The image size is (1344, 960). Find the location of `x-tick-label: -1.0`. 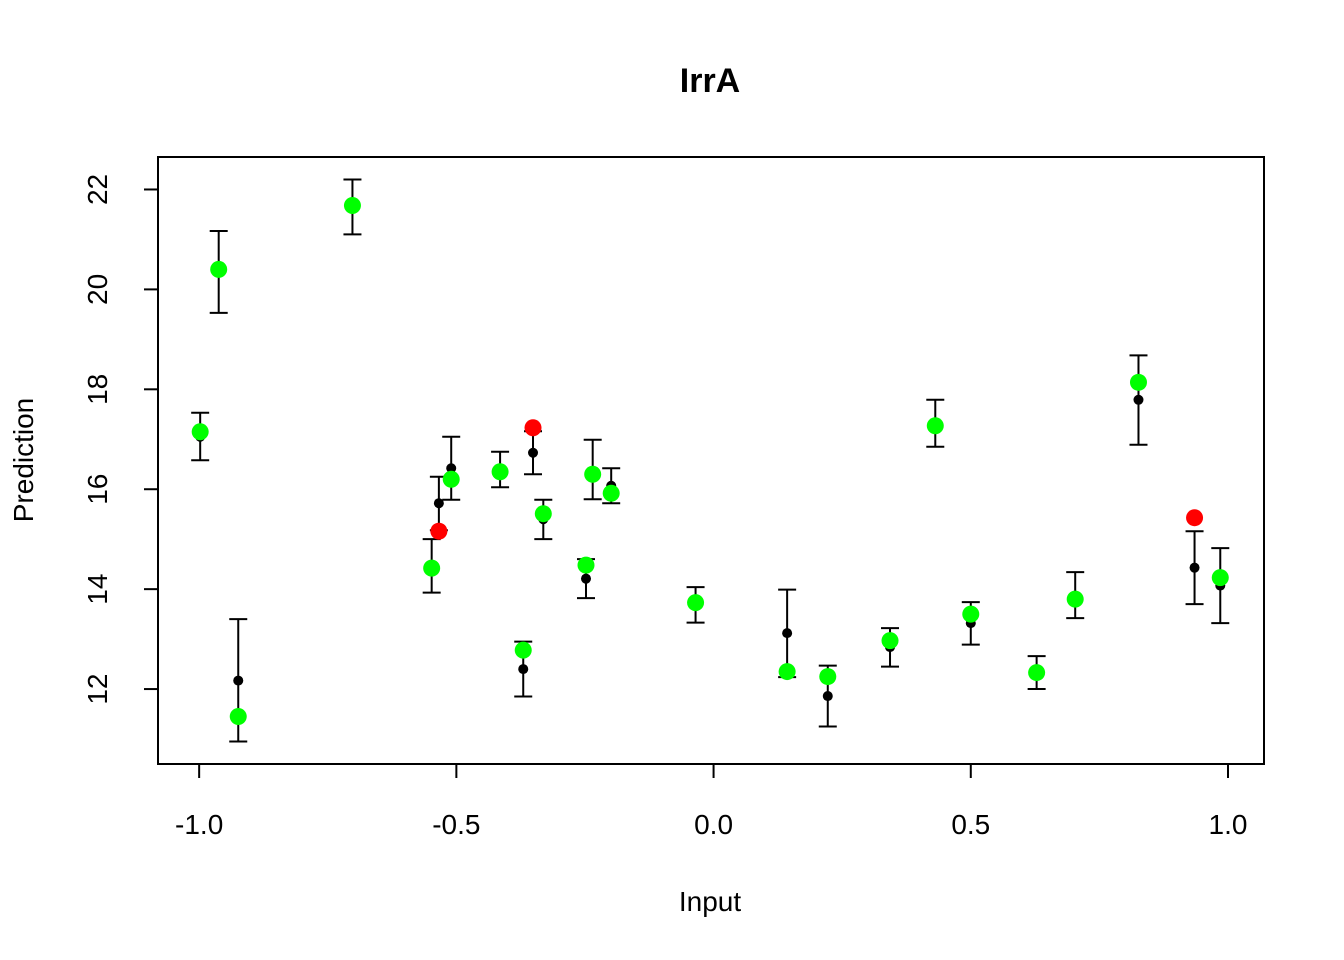

x-tick-label: -1.0 is located at coordinates (199, 824).